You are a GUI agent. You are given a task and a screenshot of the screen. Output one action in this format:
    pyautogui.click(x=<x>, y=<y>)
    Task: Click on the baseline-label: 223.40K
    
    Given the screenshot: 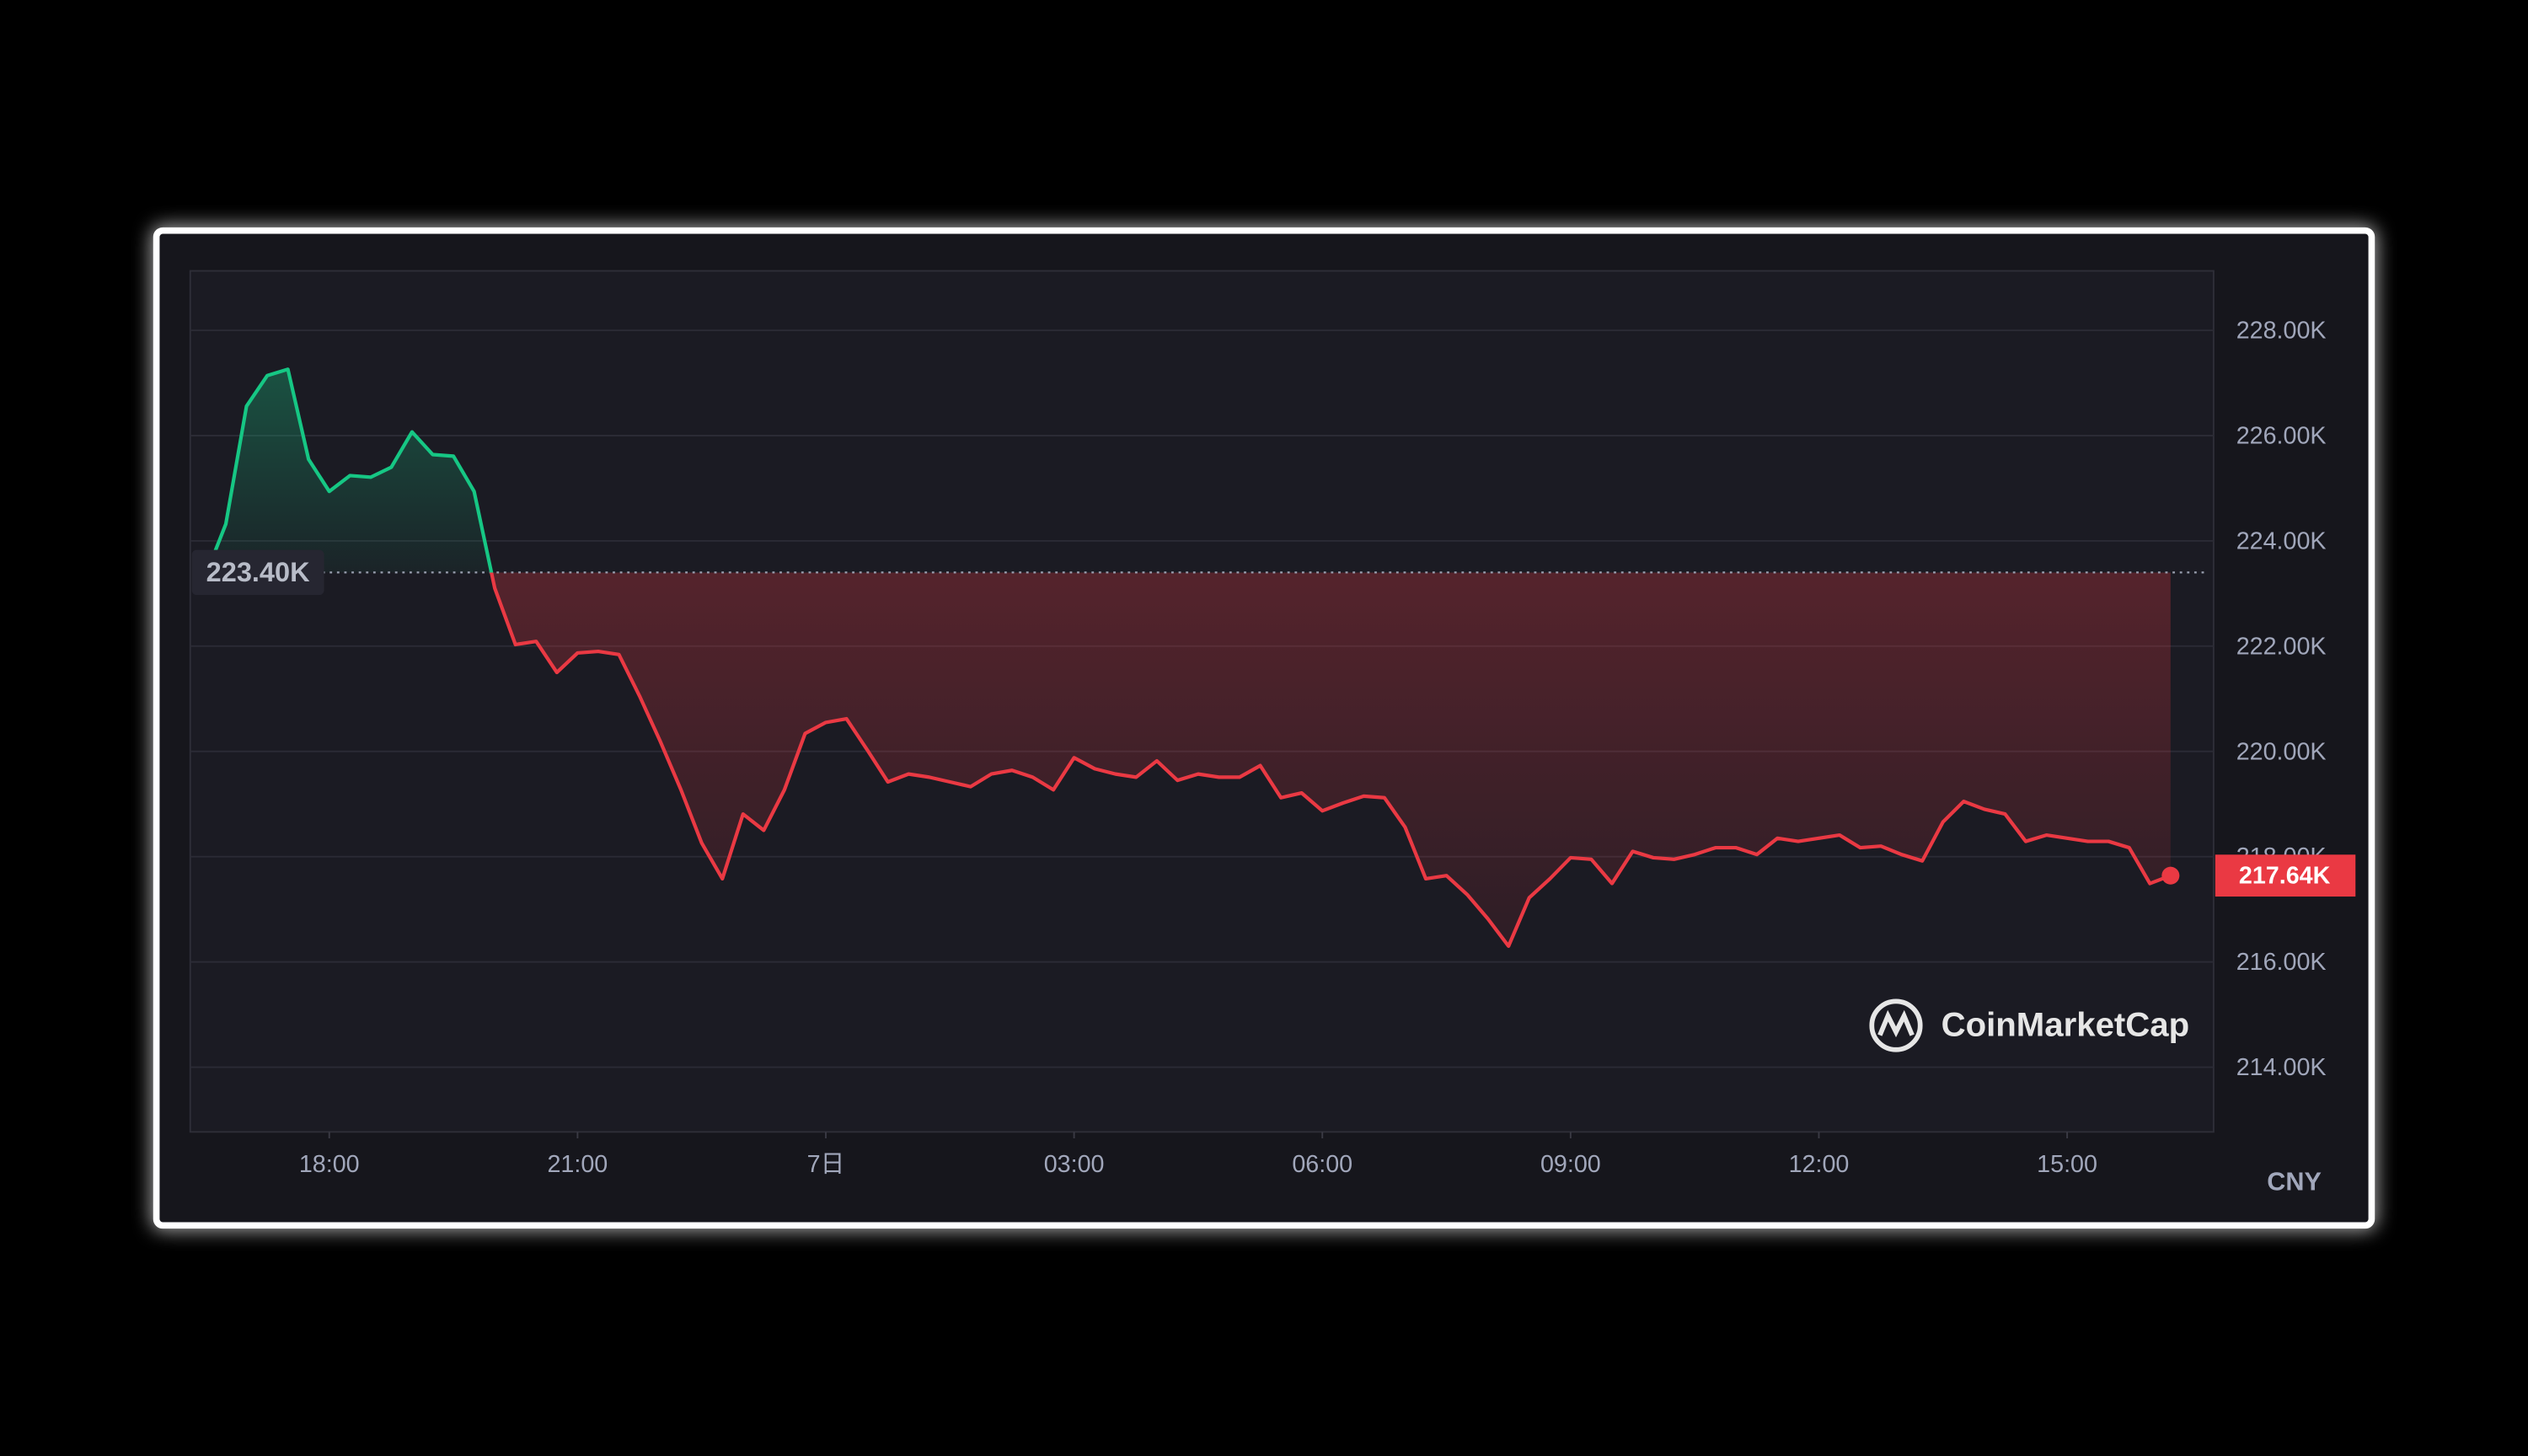 What is the action you would take?
    pyautogui.click(x=258, y=572)
    